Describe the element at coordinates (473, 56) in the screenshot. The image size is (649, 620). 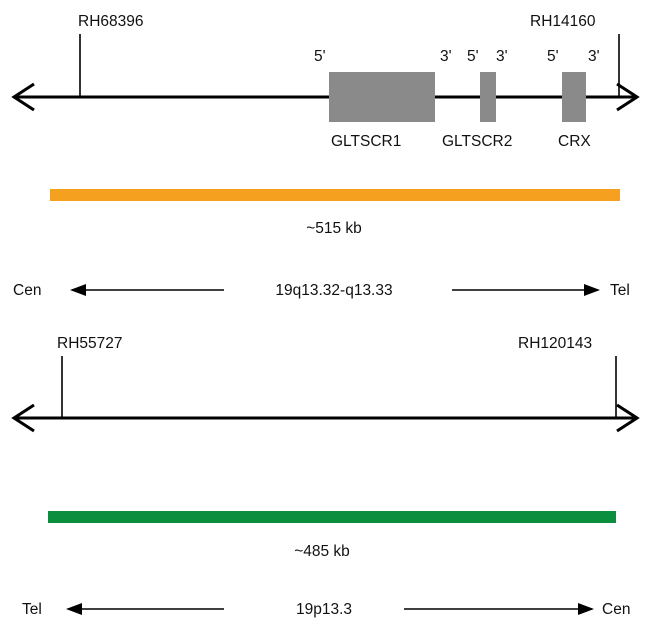
I see `gltscr2-five-prime: 5'` at that location.